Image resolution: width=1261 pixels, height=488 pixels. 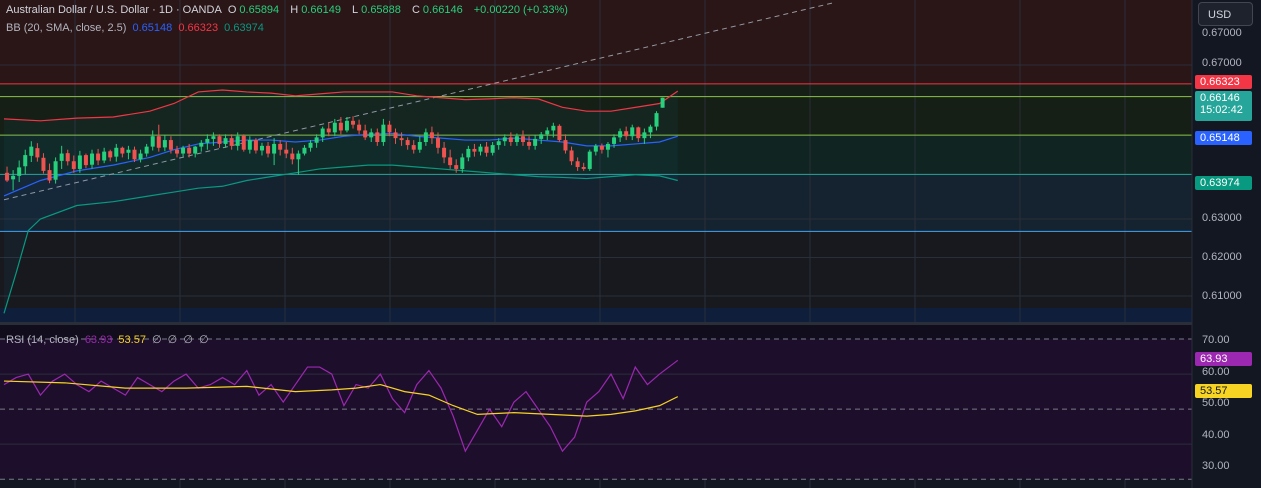 I want to click on ohlc-high-value: 0.66149, so click(x=321, y=10).